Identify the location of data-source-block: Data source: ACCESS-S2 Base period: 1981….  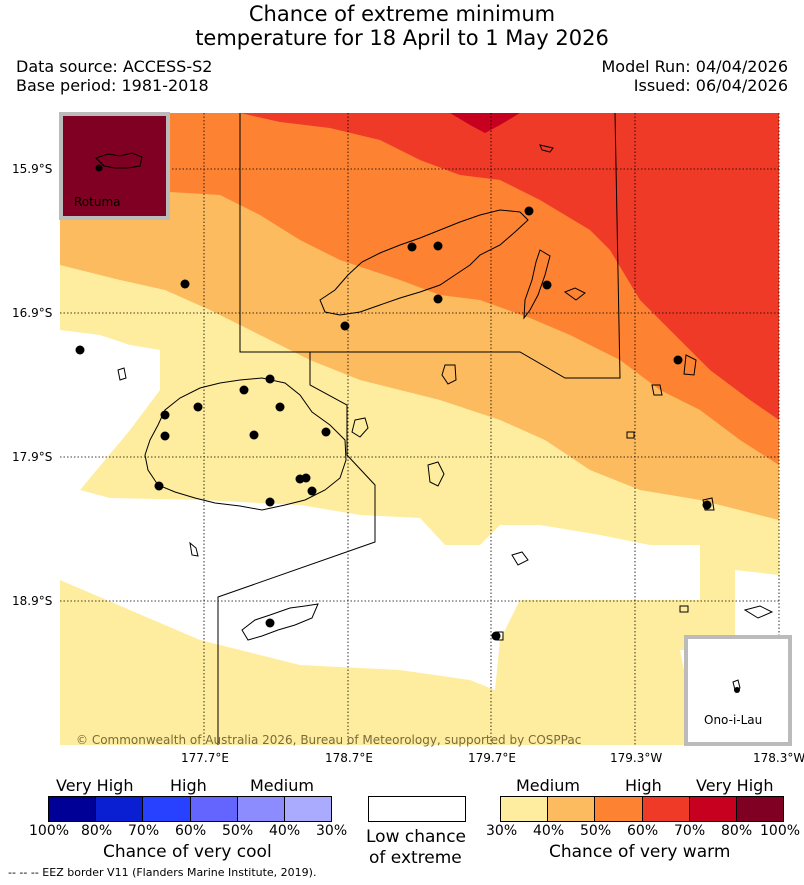
(114, 76).